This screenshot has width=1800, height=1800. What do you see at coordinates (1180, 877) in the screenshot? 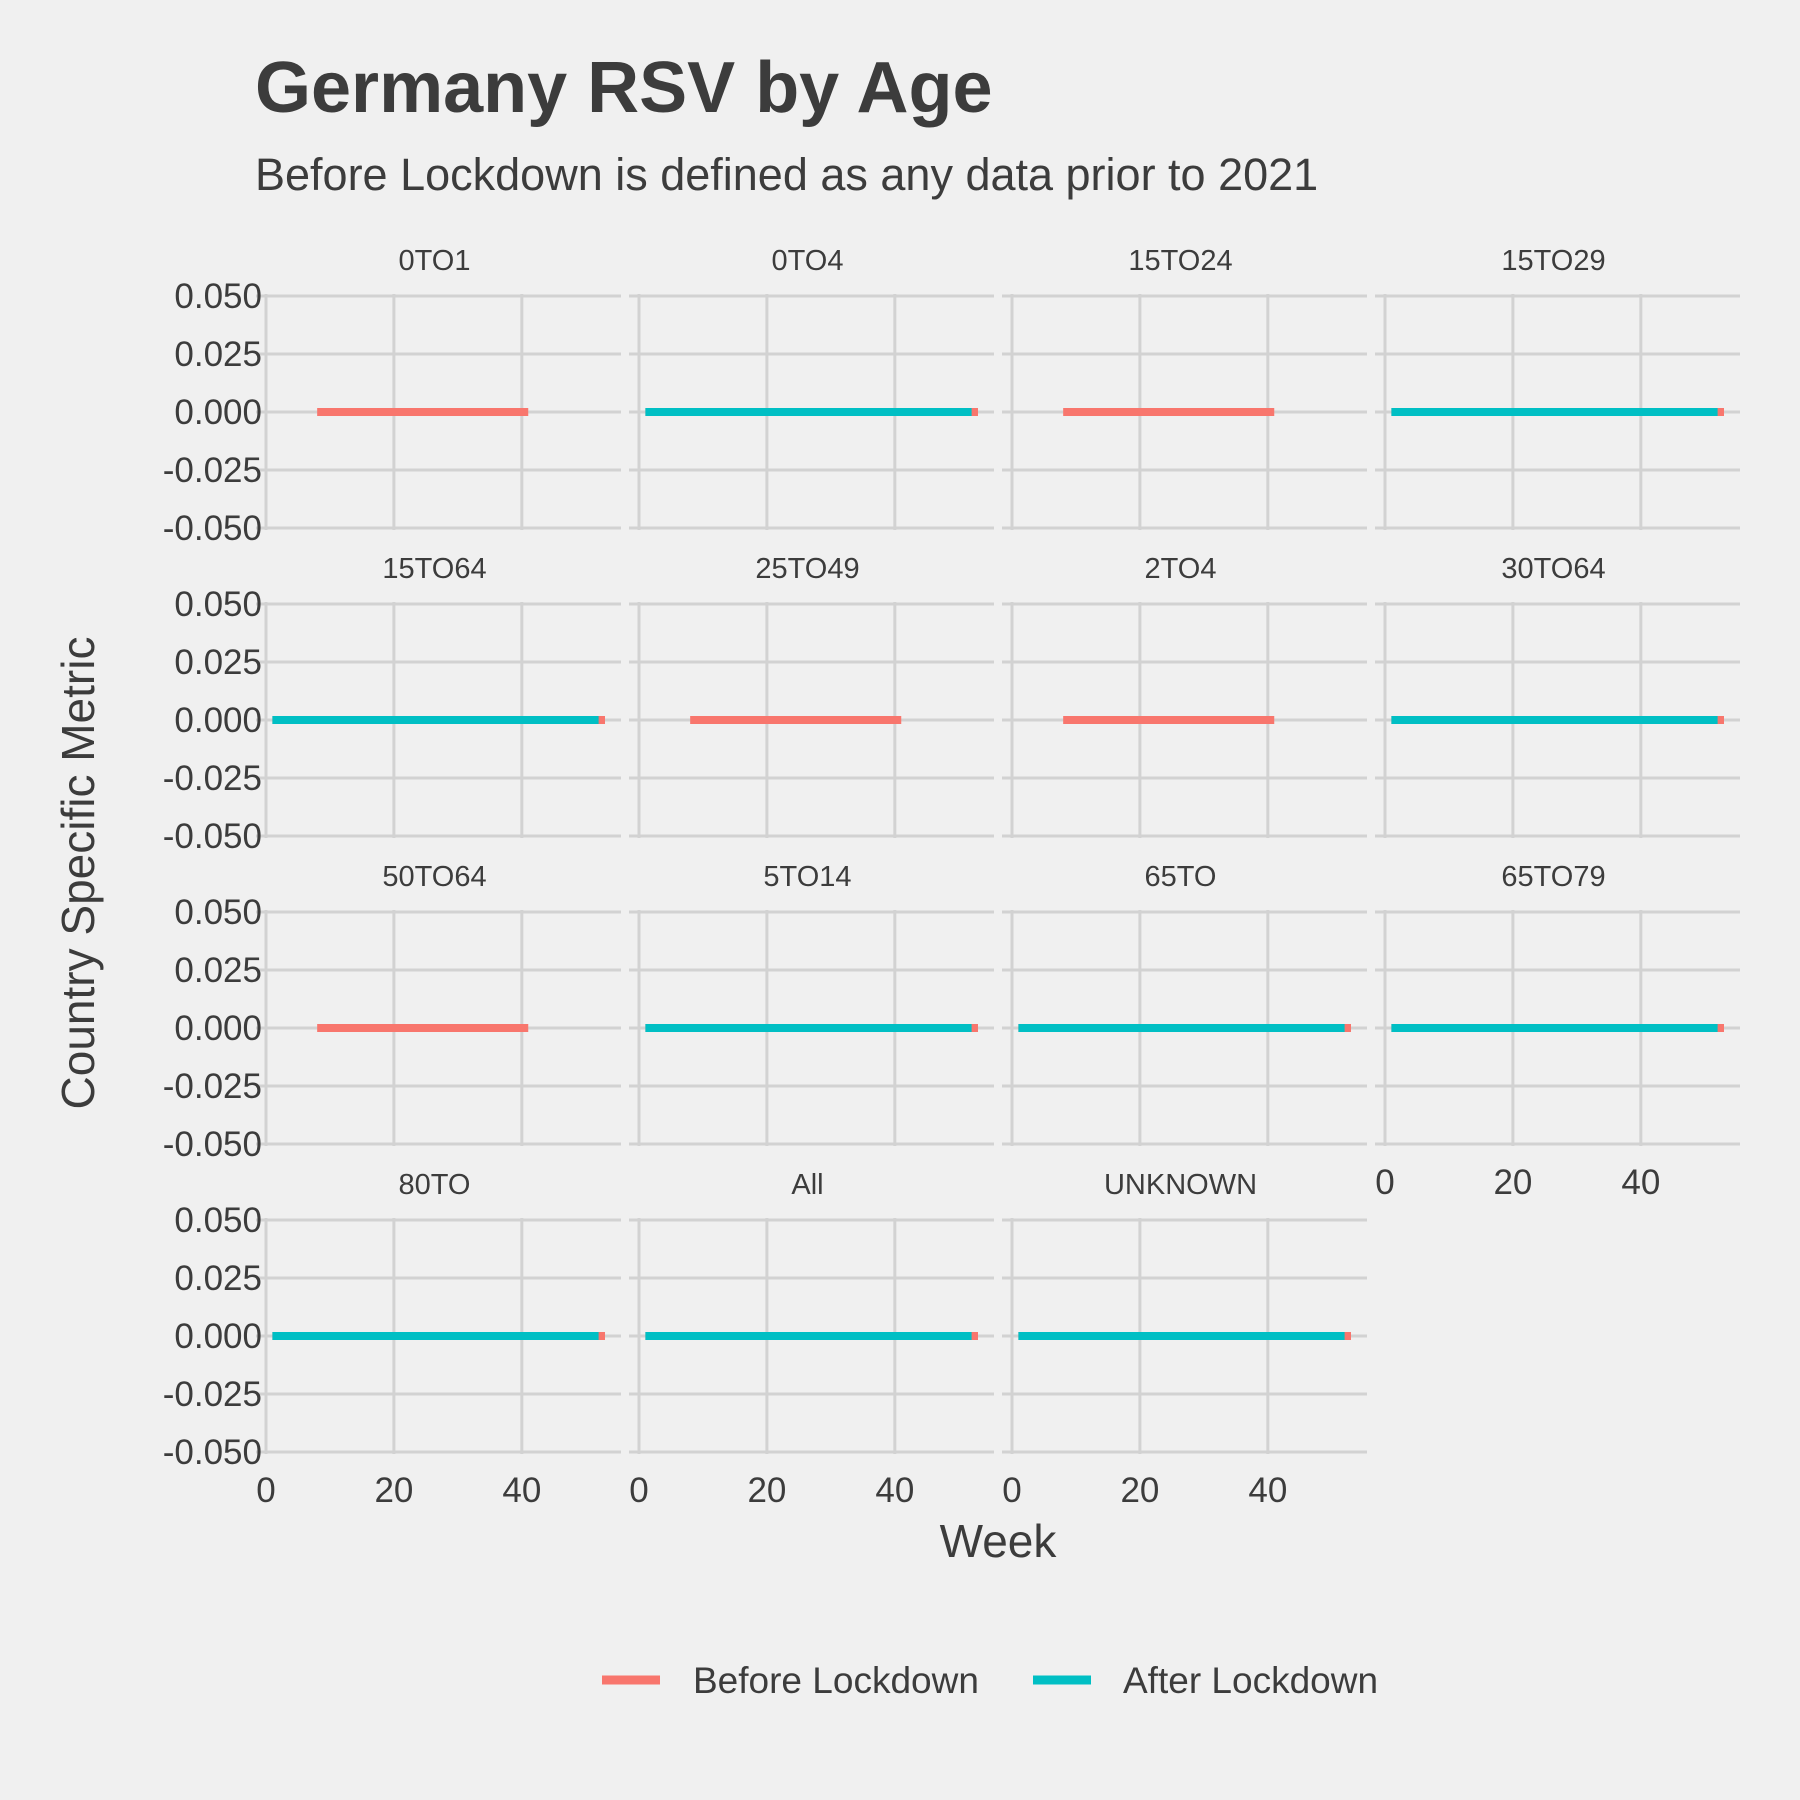
I see `panel-strip-label: 65TO` at bounding box center [1180, 877].